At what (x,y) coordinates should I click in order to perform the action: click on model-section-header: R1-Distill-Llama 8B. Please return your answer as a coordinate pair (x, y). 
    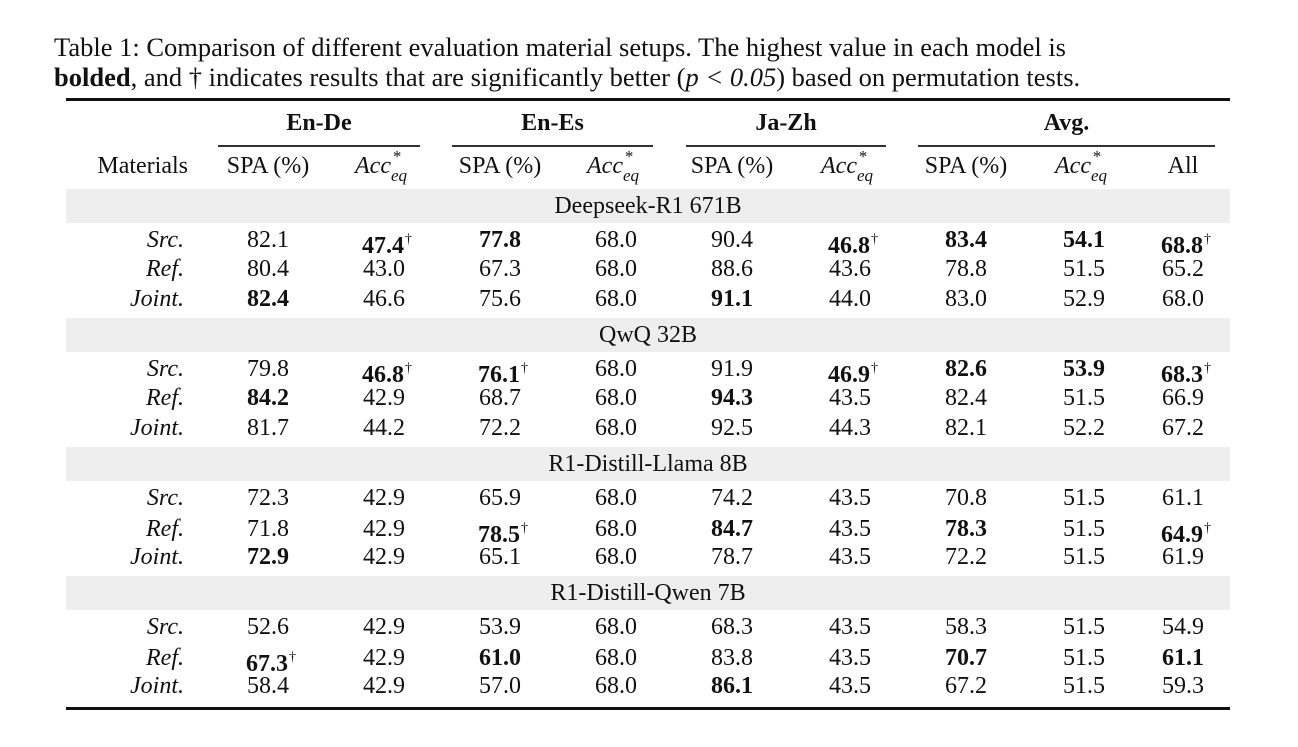
    Looking at the image, I should click on (648, 464).